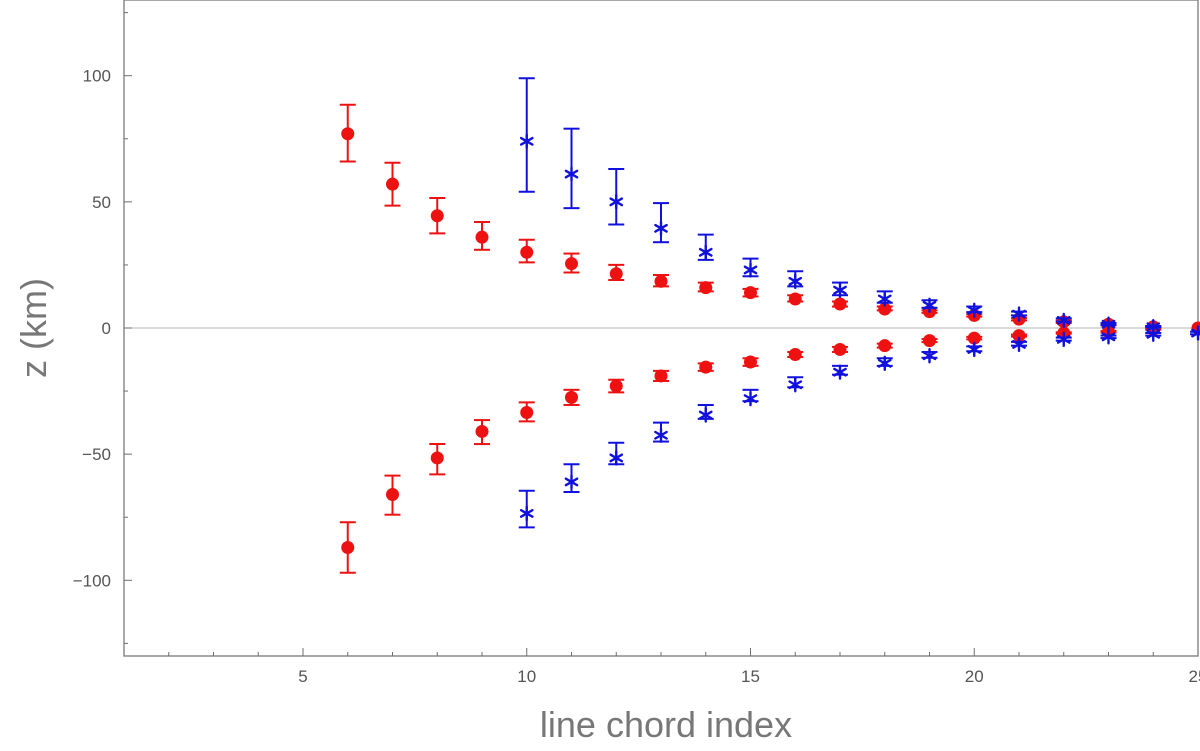 The width and height of the screenshot is (1200, 751). What do you see at coordinates (97, 76) in the screenshot?
I see `y-tick-label: 100` at bounding box center [97, 76].